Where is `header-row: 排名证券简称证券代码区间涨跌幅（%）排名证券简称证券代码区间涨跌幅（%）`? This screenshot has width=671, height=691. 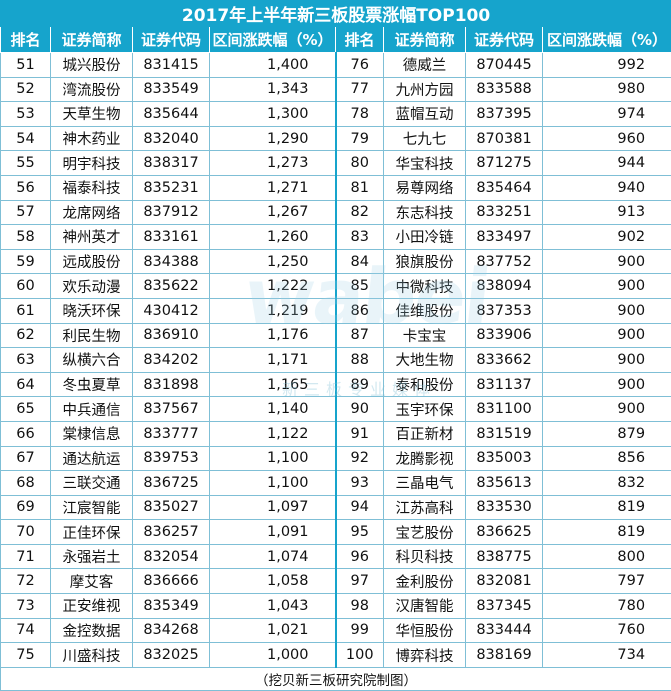
header-row: 排名证券简称证券代码区间涨跌幅（%）排名证券简称证券代码区间涨跌幅（%） is located at coordinates (336, 40).